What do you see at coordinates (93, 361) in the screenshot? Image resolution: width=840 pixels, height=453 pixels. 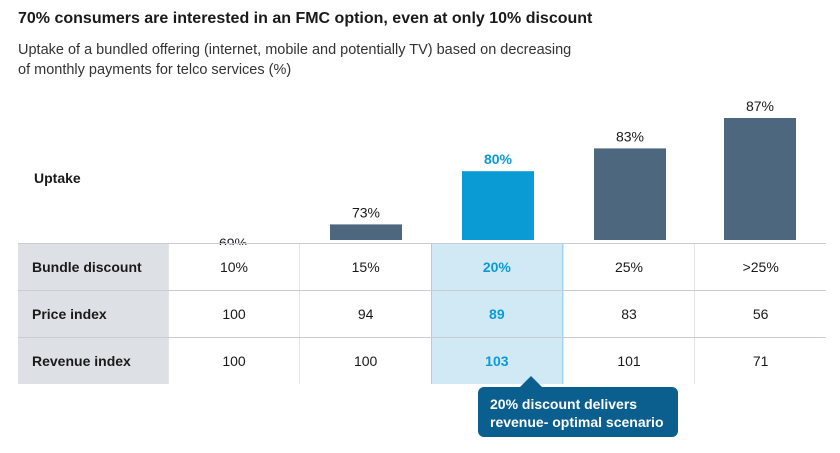 I see `row-label: Revenue index` at bounding box center [93, 361].